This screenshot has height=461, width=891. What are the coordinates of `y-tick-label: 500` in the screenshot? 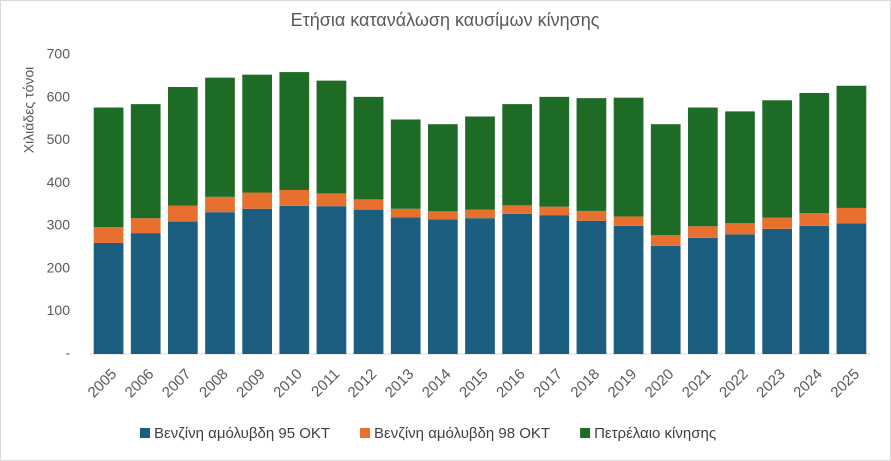 It's located at (59, 139).